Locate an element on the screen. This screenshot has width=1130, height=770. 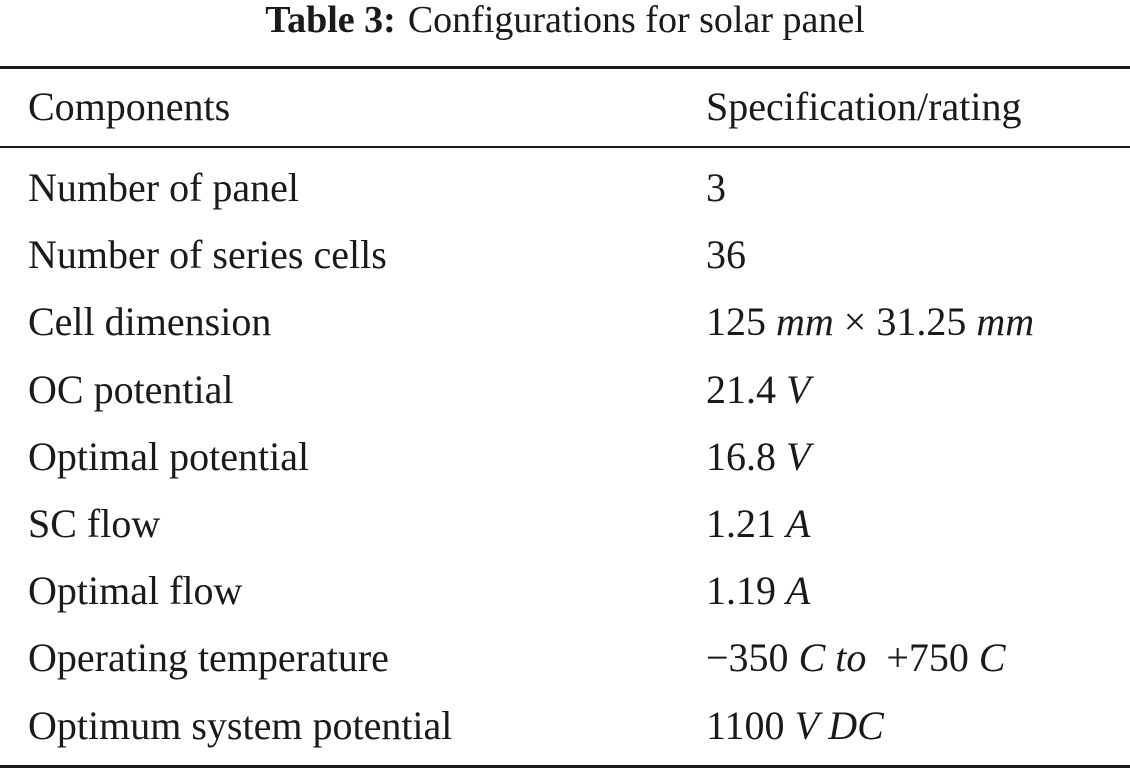
component-cell: SC flow is located at coordinates (94, 523).